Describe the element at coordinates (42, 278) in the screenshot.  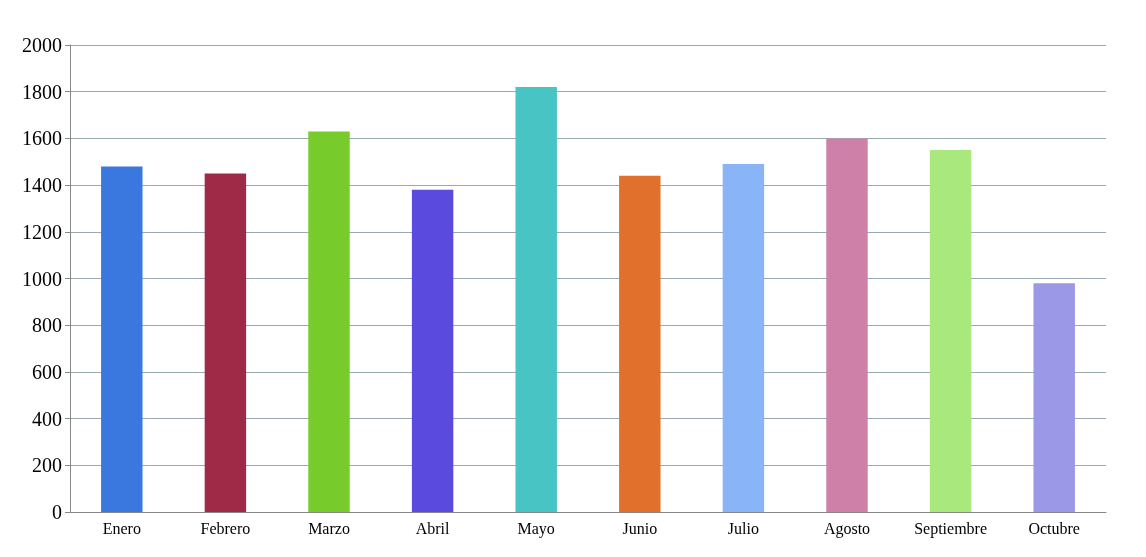
I see `y-tick-label: 1000` at that location.